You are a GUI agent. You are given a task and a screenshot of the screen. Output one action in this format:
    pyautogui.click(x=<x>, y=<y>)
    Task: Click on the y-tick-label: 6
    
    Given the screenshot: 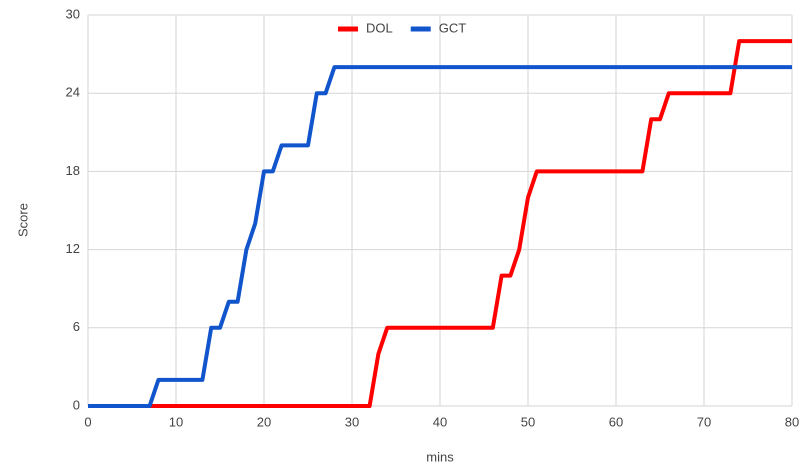 What is the action you would take?
    pyautogui.click(x=76, y=326)
    